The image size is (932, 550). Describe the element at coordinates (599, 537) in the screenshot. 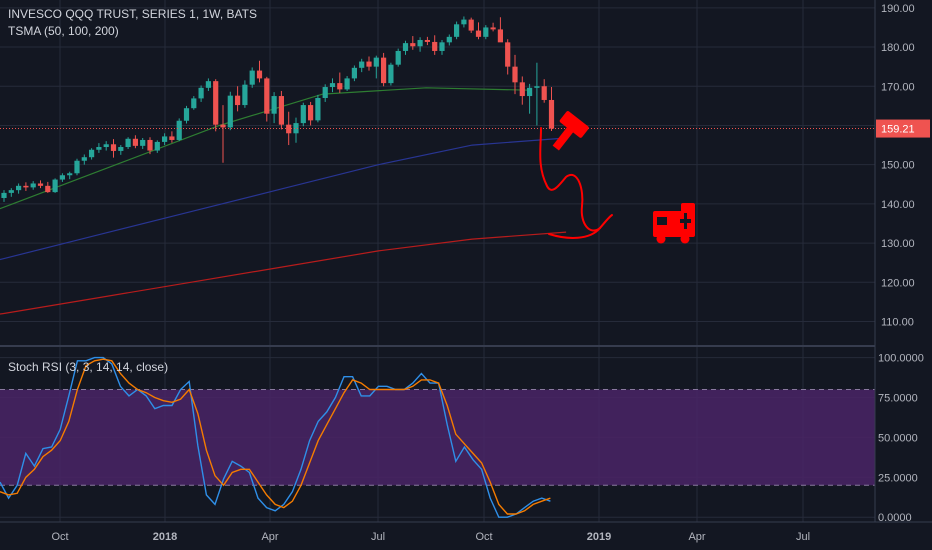

I see `time-tick-label: 2019` at that location.